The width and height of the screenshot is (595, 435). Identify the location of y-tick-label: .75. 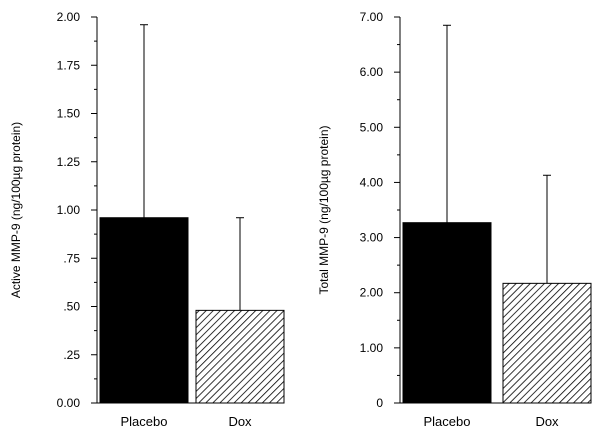
(71, 258).